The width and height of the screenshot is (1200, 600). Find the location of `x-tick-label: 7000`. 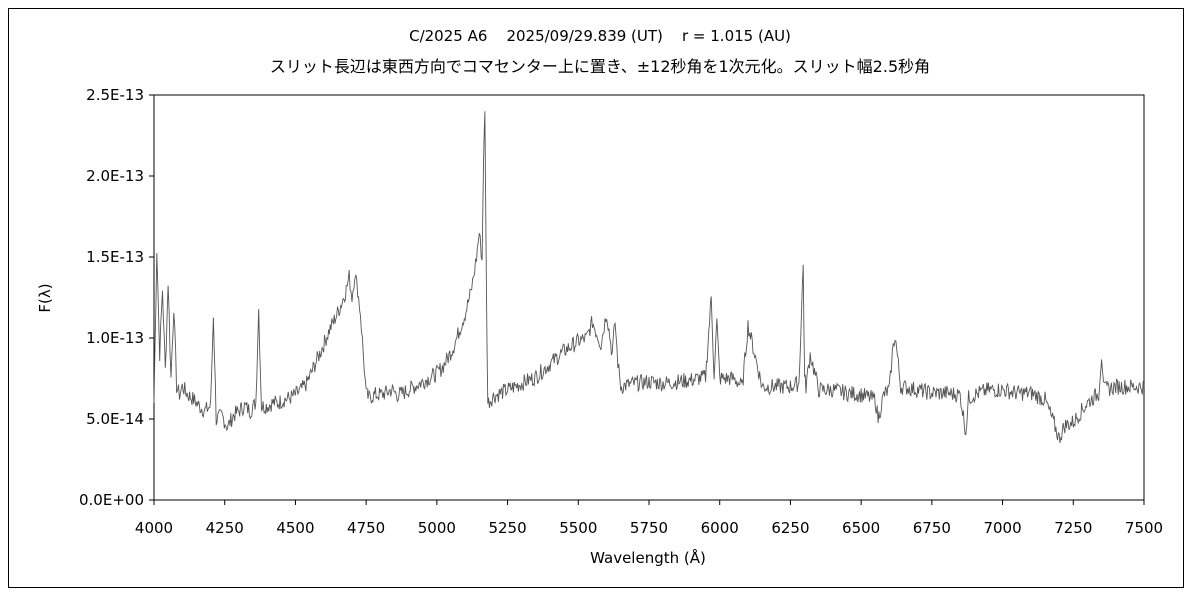

x-tick-label: 7000 is located at coordinates (1002, 528).